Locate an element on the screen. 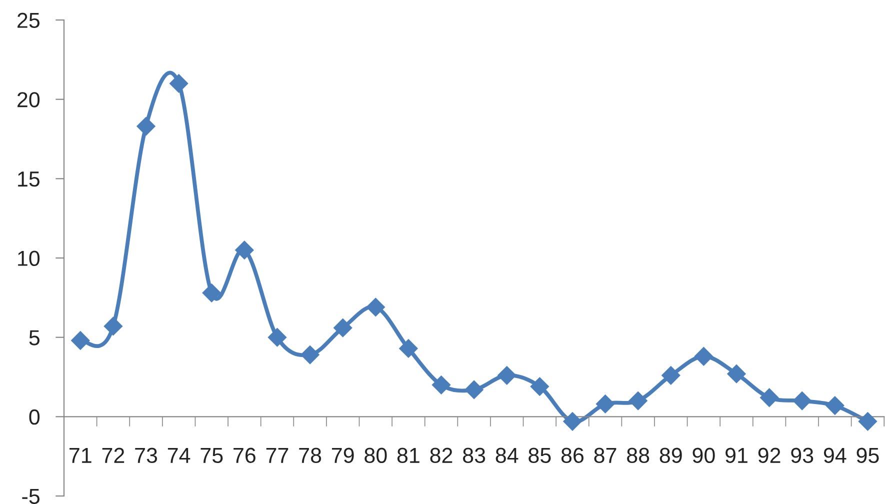  x-tick-label: 80 is located at coordinates (375, 456).